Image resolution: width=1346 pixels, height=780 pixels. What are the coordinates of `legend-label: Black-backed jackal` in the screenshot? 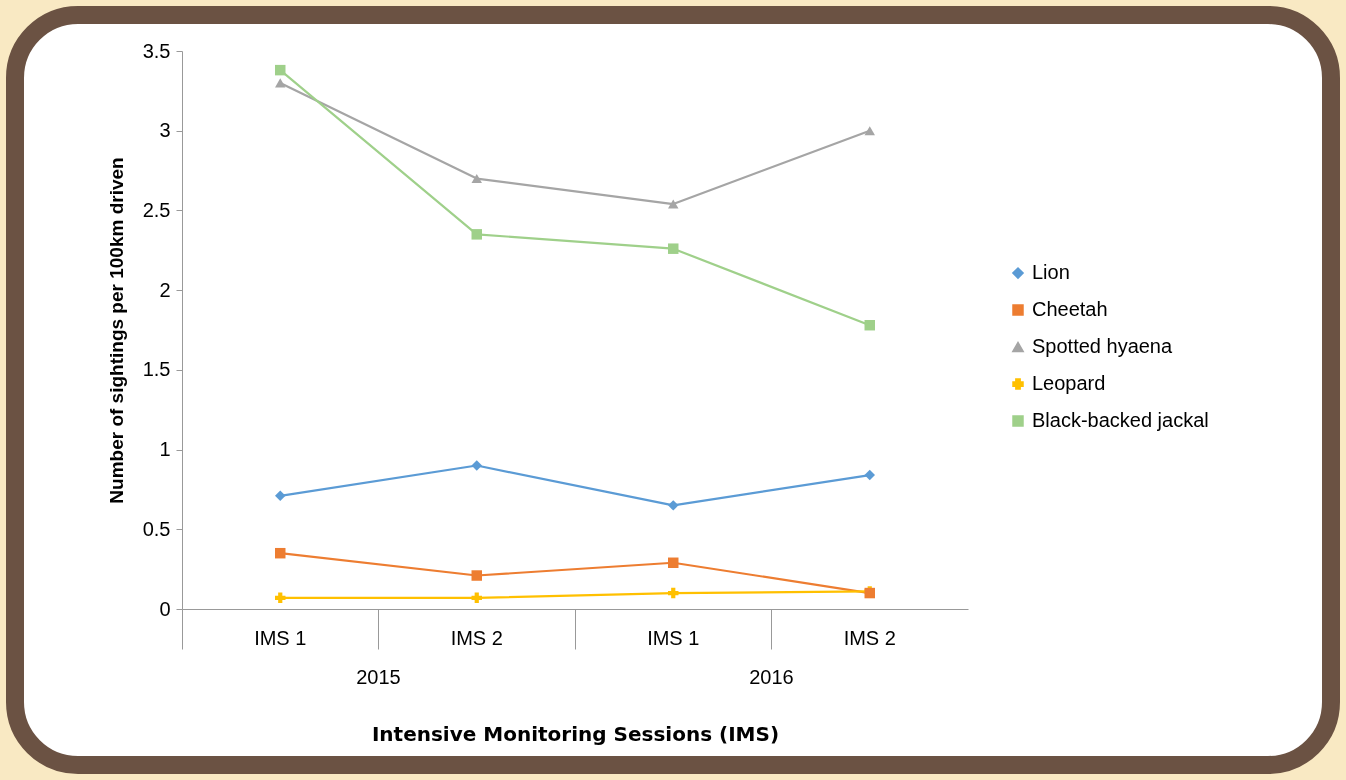 It's located at (1120, 420).